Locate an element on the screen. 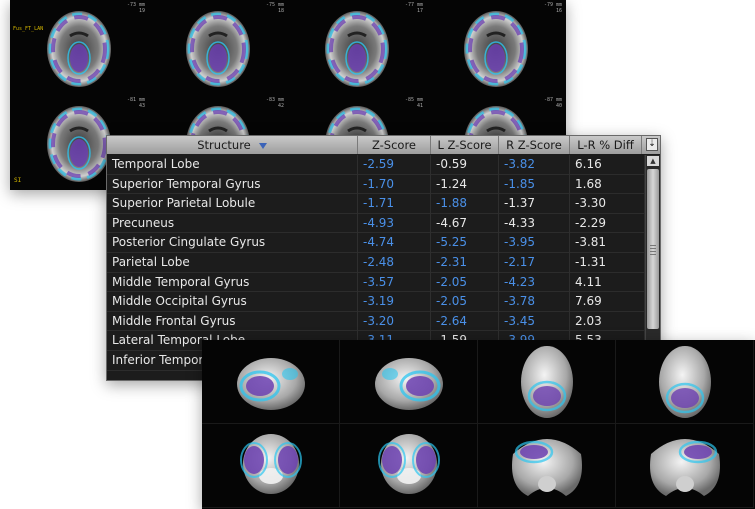 This screenshot has width=755, height=509. surface-view-anterior is located at coordinates (271, 466).